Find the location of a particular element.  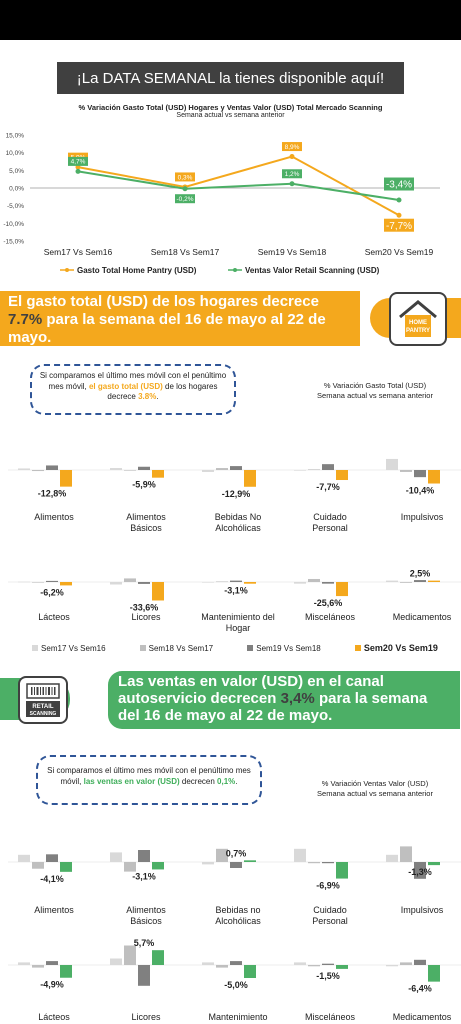

x-tick-label: Sem17 Vs Sem16 is located at coordinates (78, 252).